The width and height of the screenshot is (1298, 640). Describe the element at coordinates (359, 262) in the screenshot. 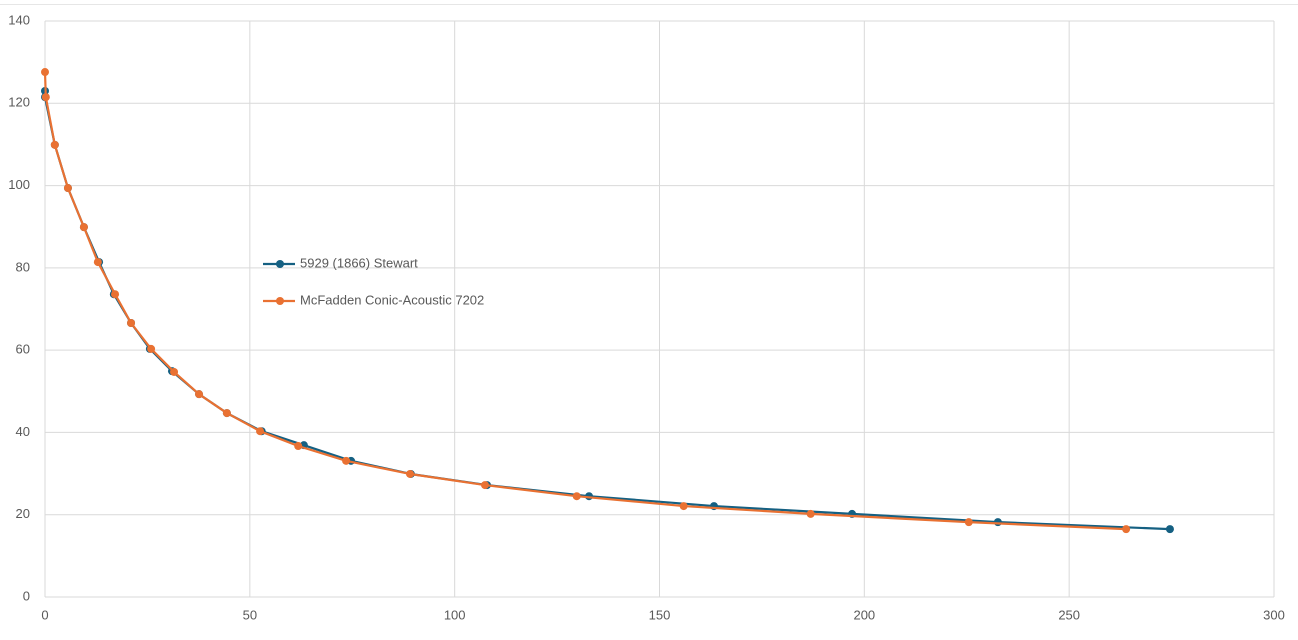

I see `legend-label: 5929 (1866) Stewart` at that location.